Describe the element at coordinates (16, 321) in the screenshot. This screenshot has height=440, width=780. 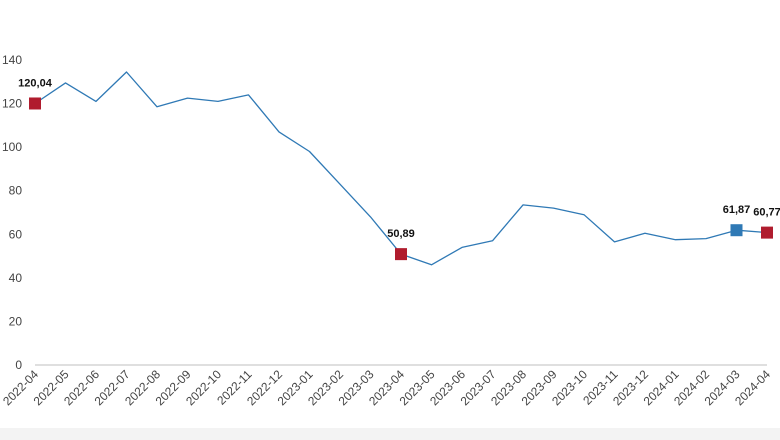
I see `y-tick-label: 20` at that location.